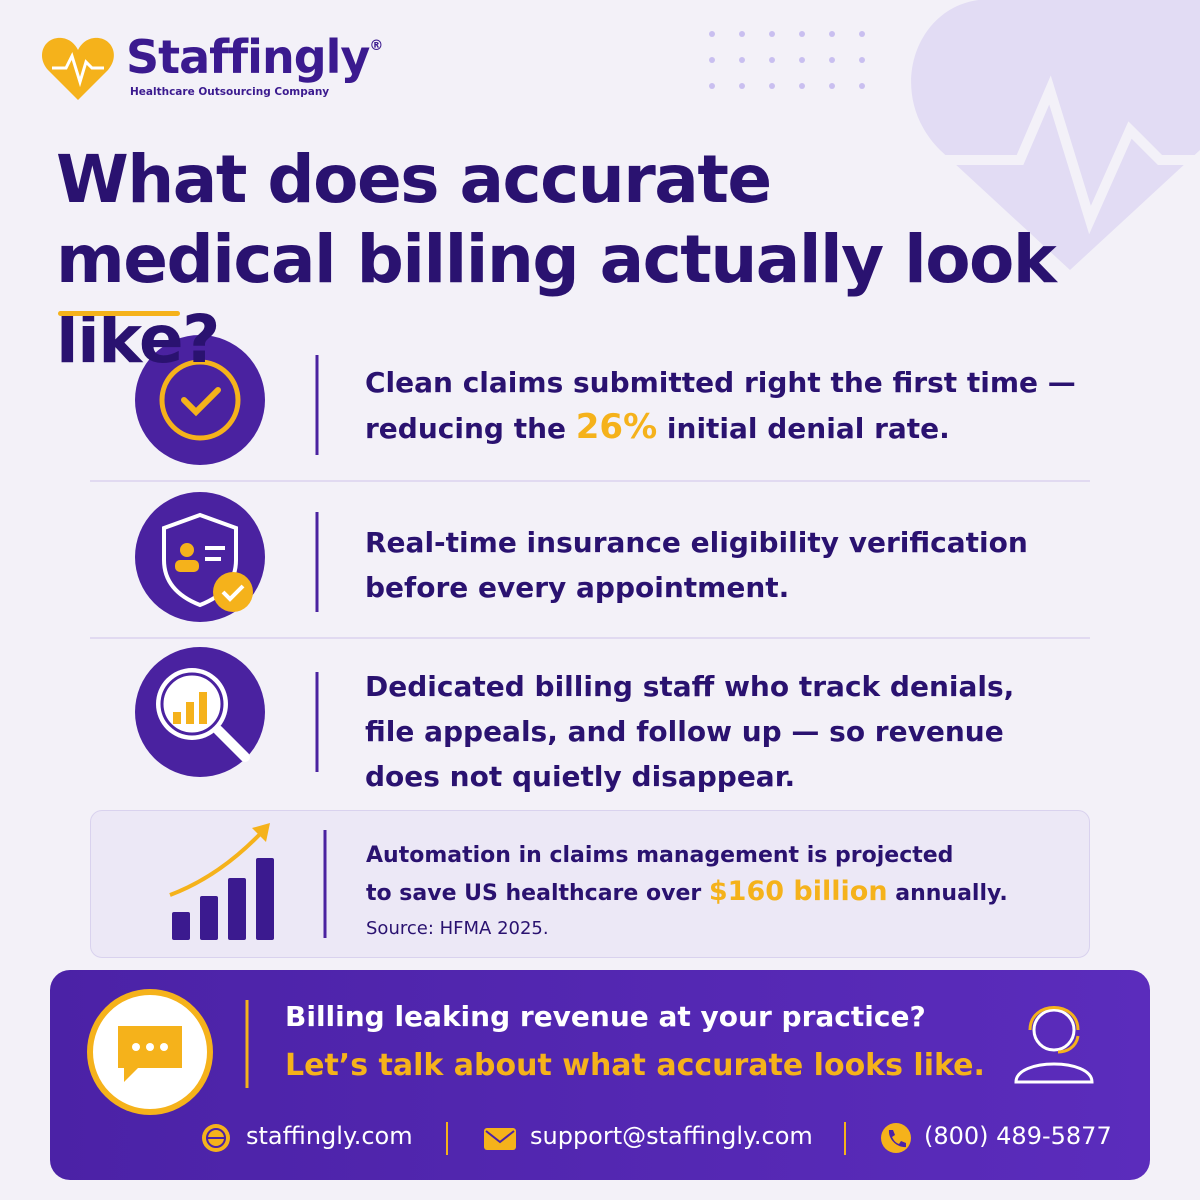 This screenshot has width=1200, height=1200. What do you see at coordinates (457, 928) in the screenshot?
I see `source: Source: HFMA 2025.` at bounding box center [457, 928].